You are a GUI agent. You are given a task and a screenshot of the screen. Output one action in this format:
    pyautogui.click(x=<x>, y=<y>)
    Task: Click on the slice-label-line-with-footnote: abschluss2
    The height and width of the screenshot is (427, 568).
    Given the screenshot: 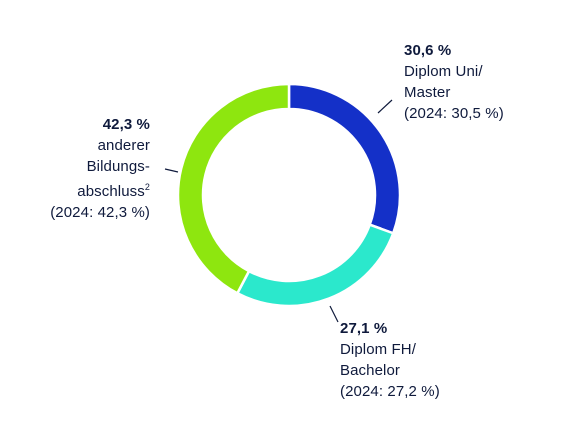 What is the action you would take?
    pyautogui.click(x=100, y=189)
    